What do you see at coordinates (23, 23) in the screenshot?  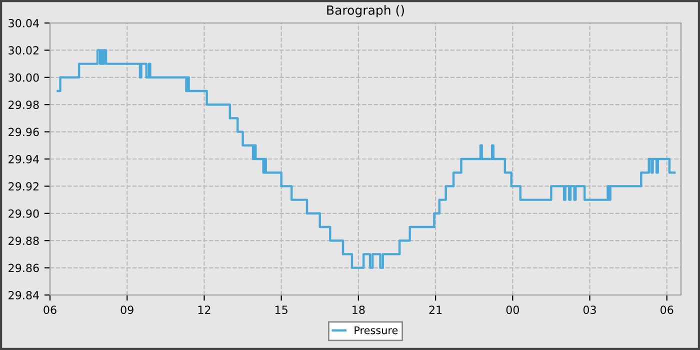 I see `y-tick-label: 30.04` at bounding box center [23, 23].